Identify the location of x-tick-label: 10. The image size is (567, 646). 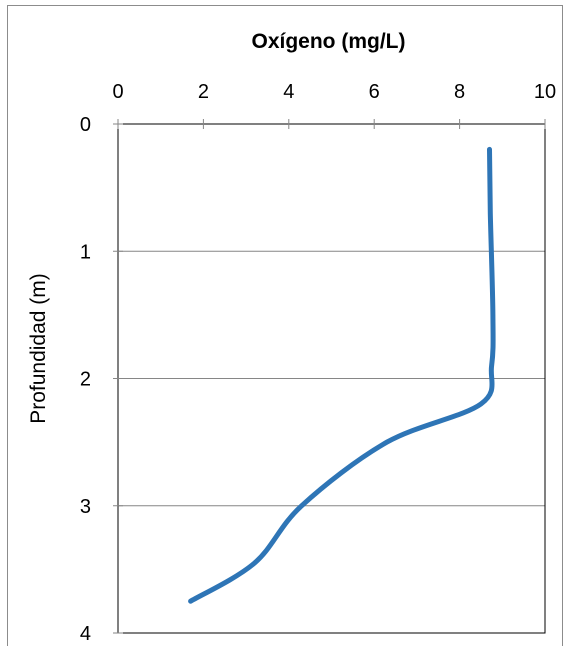
(545, 92).